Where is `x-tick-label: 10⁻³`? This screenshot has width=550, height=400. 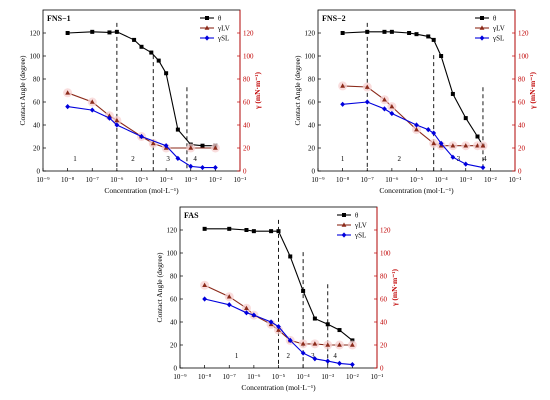 x-tick-label: 10⁻³ is located at coordinates (465, 180).